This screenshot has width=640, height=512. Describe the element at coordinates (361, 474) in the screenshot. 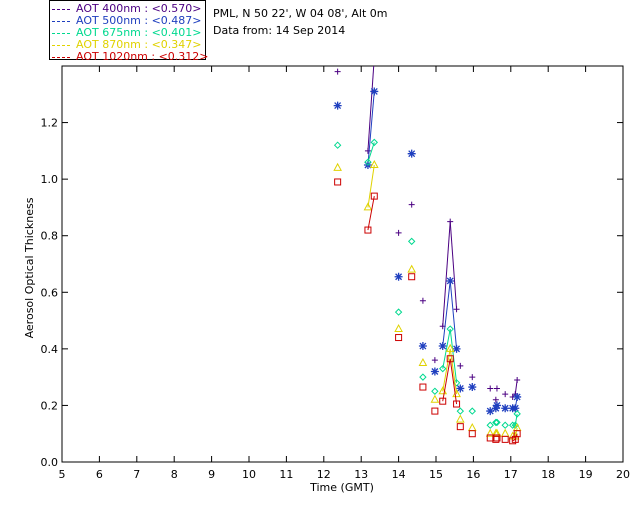

I see `x-tick-label: 13` at that location.